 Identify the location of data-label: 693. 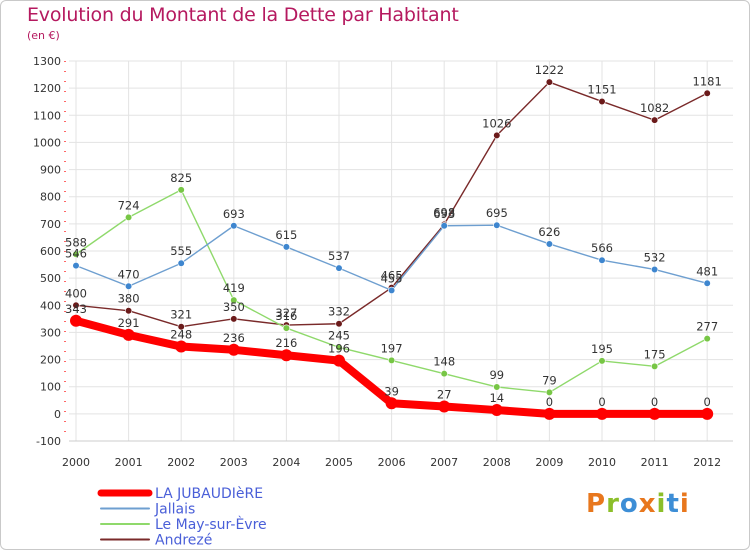
(234, 214).